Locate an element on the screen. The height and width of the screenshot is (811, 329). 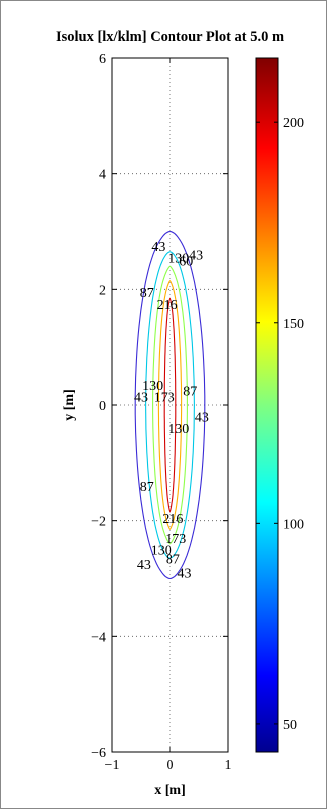
y-tick-label: 0 is located at coordinates (102, 406).